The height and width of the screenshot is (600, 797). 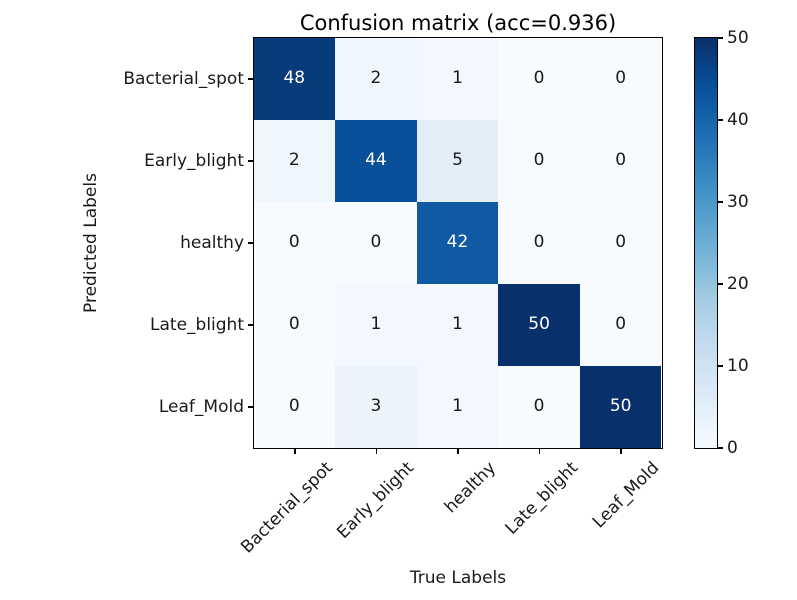 What do you see at coordinates (738, 38) in the screenshot?
I see `colorbar-tick-label: 50` at bounding box center [738, 38].